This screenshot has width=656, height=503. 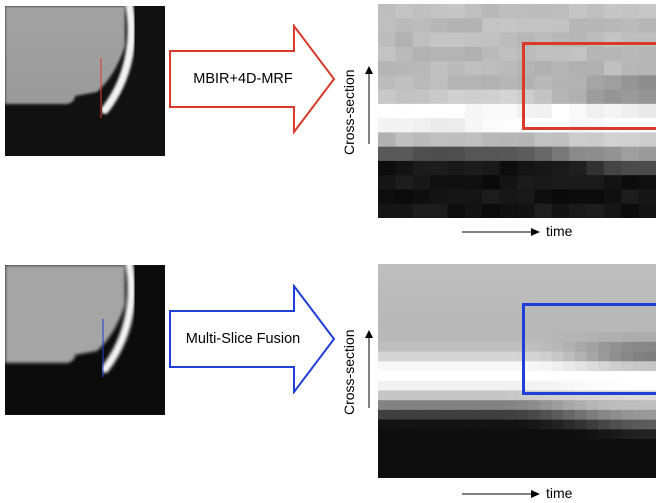 What do you see at coordinates (243, 339) in the screenshot?
I see `method-label: Multi-Slice Fusion` at bounding box center [243, 339].